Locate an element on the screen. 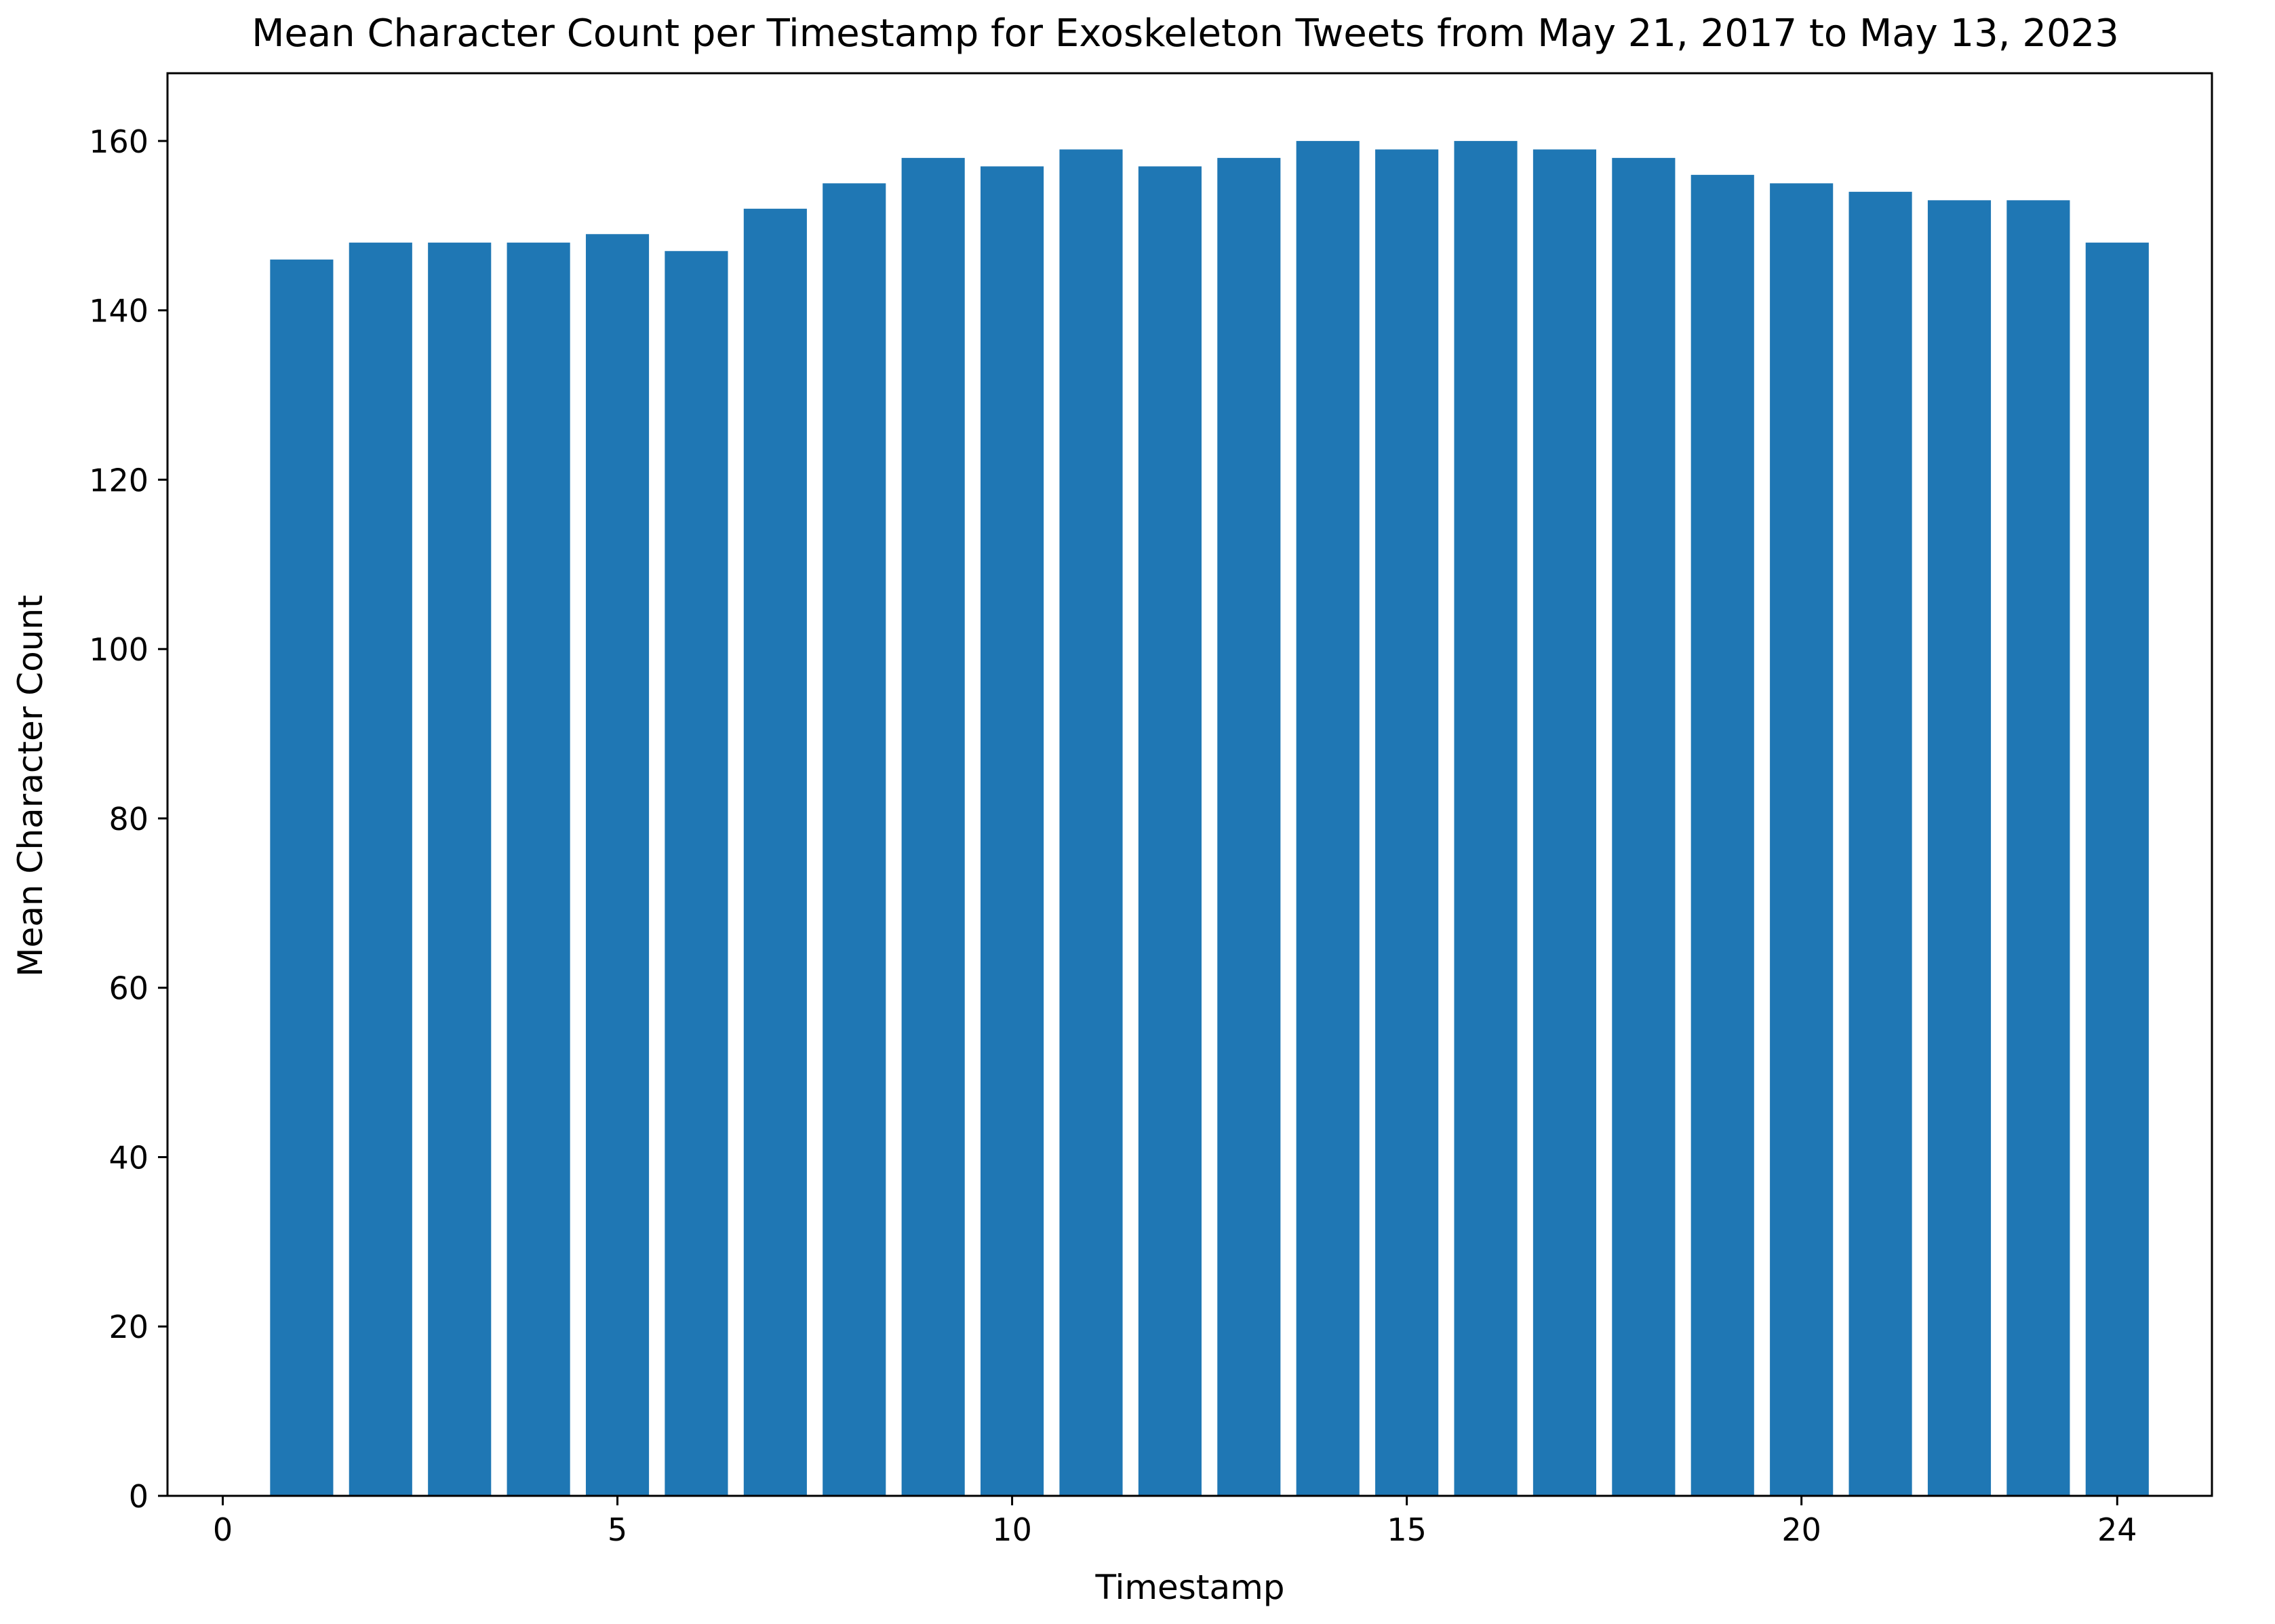 The width and height of the screenshot is (2275, 1624). y-tick-label-40: 40 is located at coordinates (128, 1157).